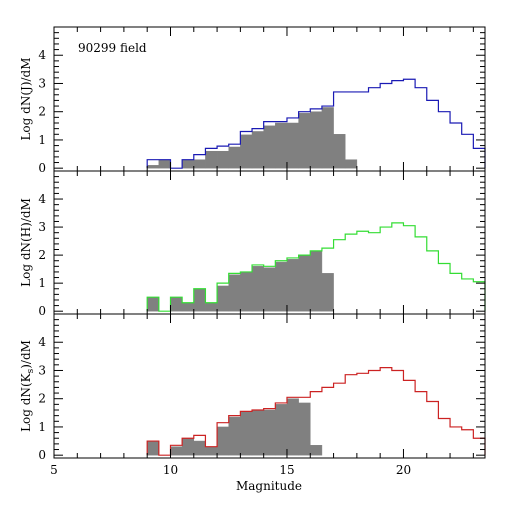  Describe the element at coordinates (403, 470) in the screenshot. I see `x-tick-label: 20` at that location.